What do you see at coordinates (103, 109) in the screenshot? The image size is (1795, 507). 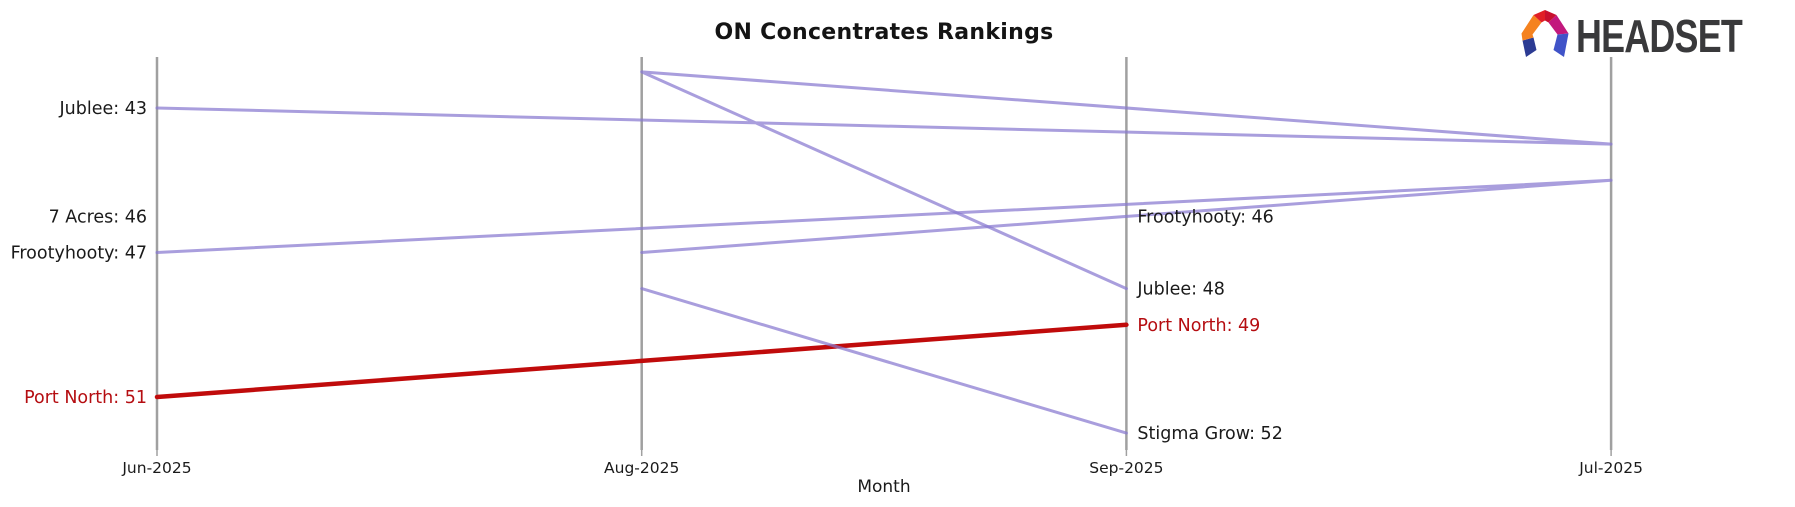 I see `series-label-left: Jublee: 43` at bounding box center [103, 109].